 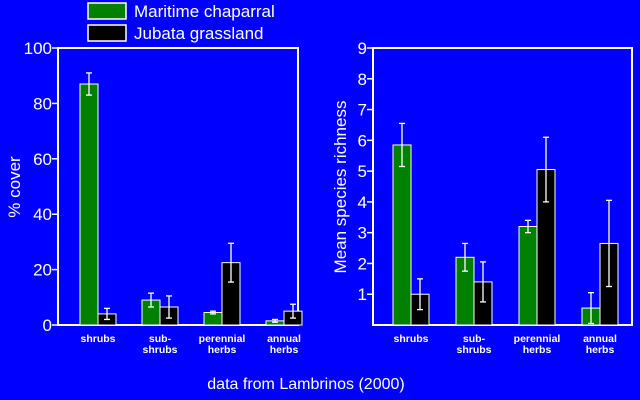 I want to click on legend-swatch-jubata, so click(x=107, y=33).